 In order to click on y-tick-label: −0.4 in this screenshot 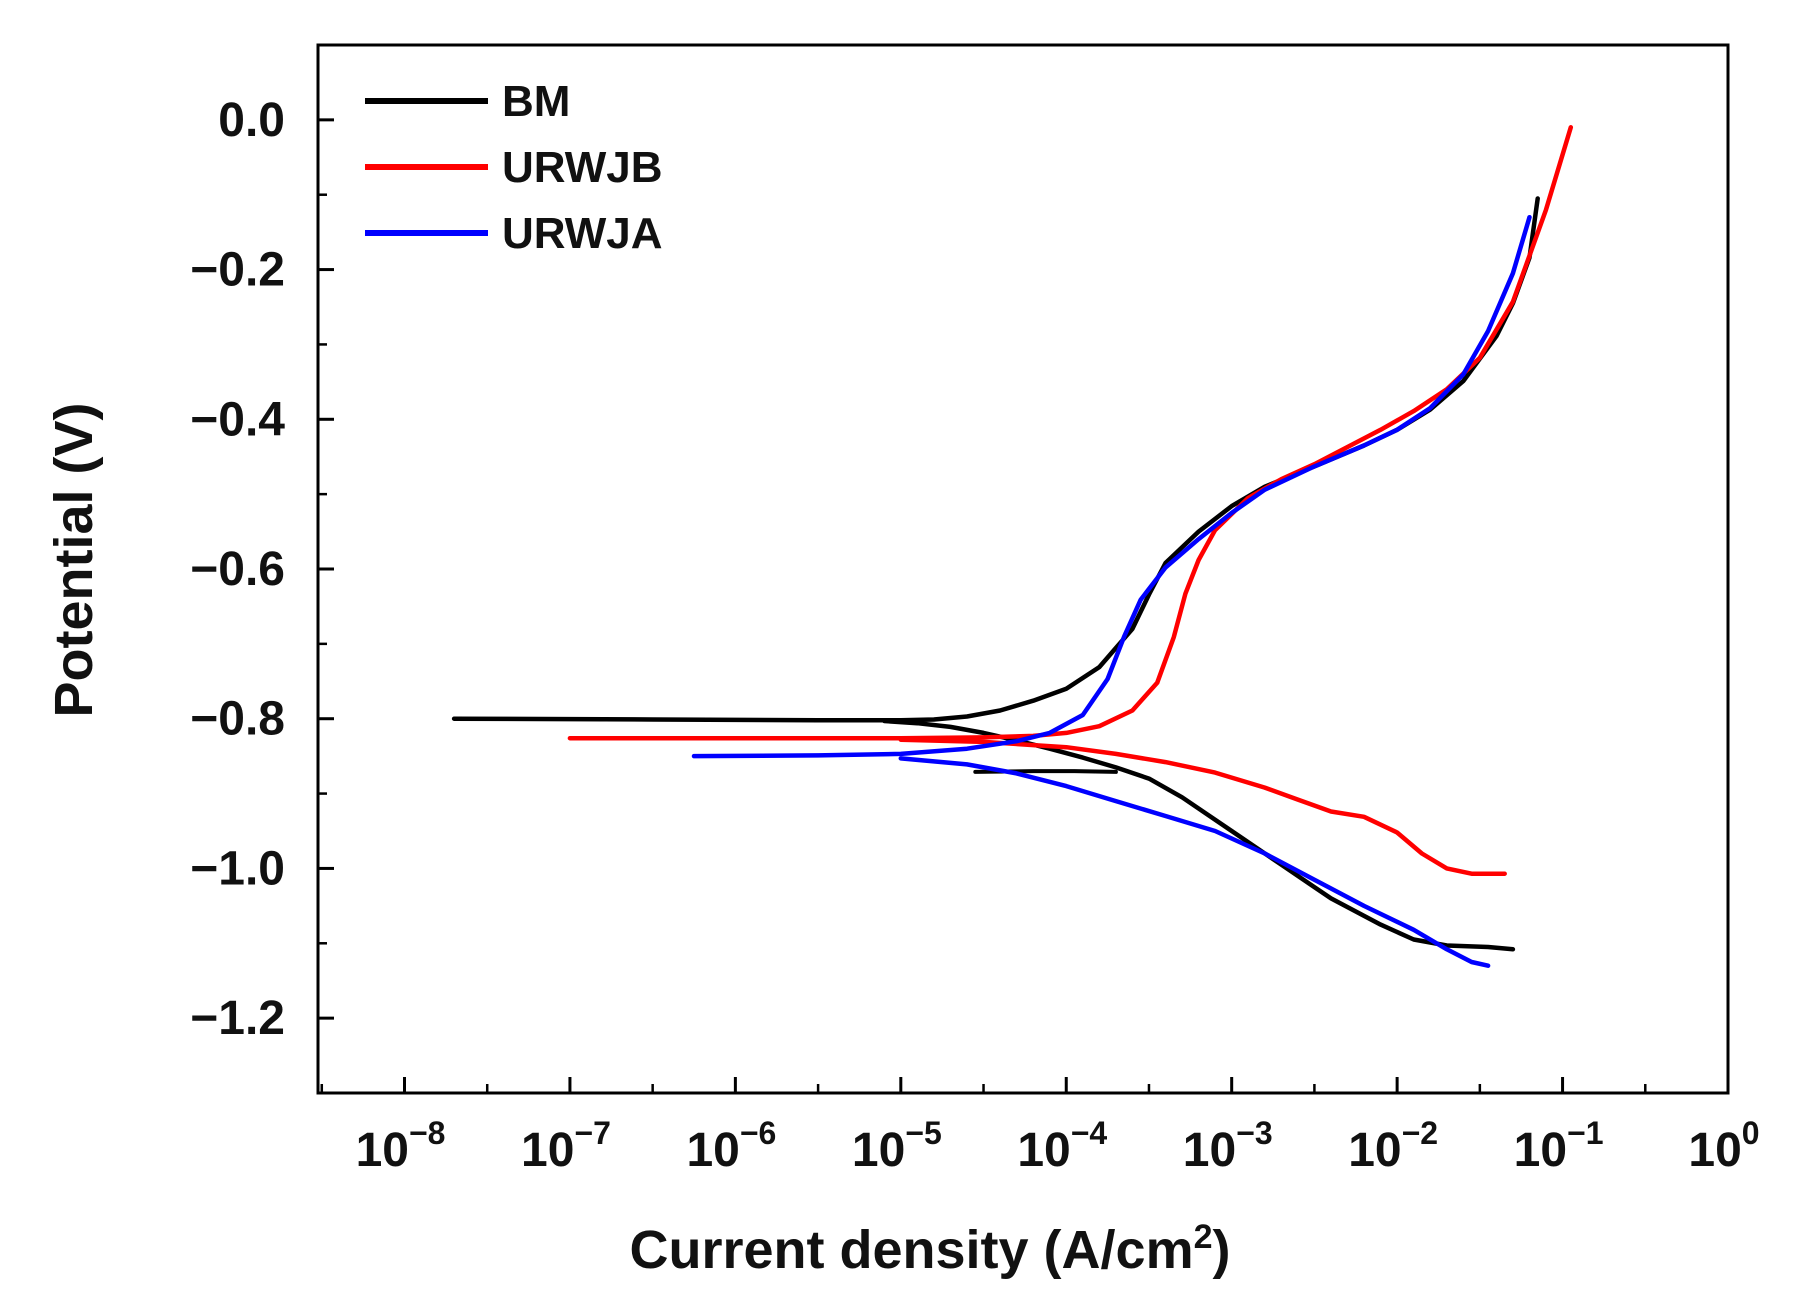, I will do `click(237, 419)`.